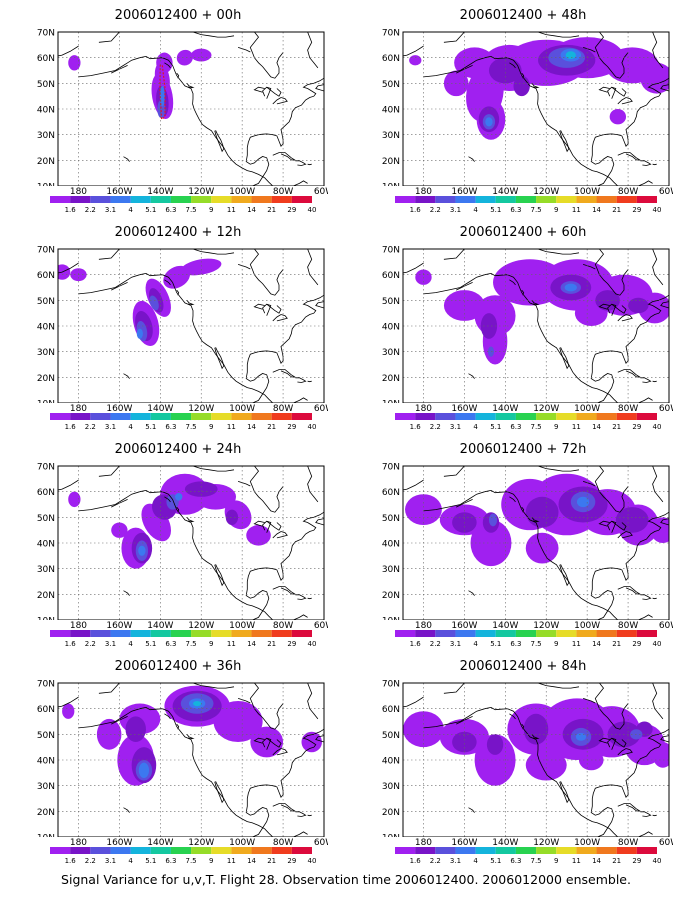 This screenshot has width=692, height=900. What do you see at coordinates (199, 842) in the screenshot?
I see `longitude-axis: 180 160W 140W 120W 100W 80W 60W` at bounding box center [199, 842].